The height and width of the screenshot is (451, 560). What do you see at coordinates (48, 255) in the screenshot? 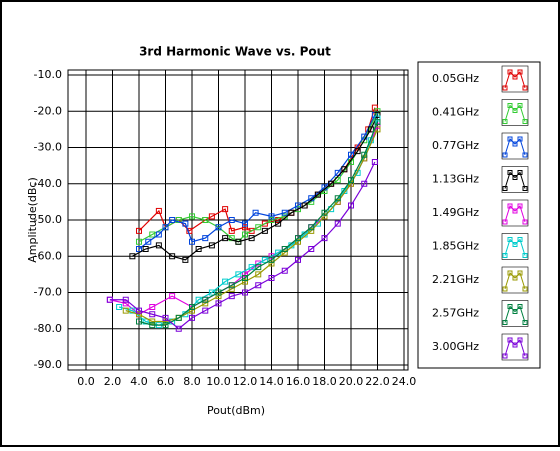
I see `y-tick-label: -60.0` at bounding box center [48, 255].